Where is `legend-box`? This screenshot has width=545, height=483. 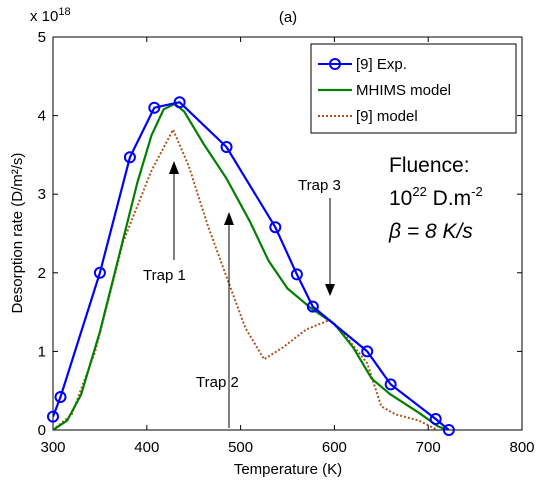 legend-box is located at coordinates (413, 88).